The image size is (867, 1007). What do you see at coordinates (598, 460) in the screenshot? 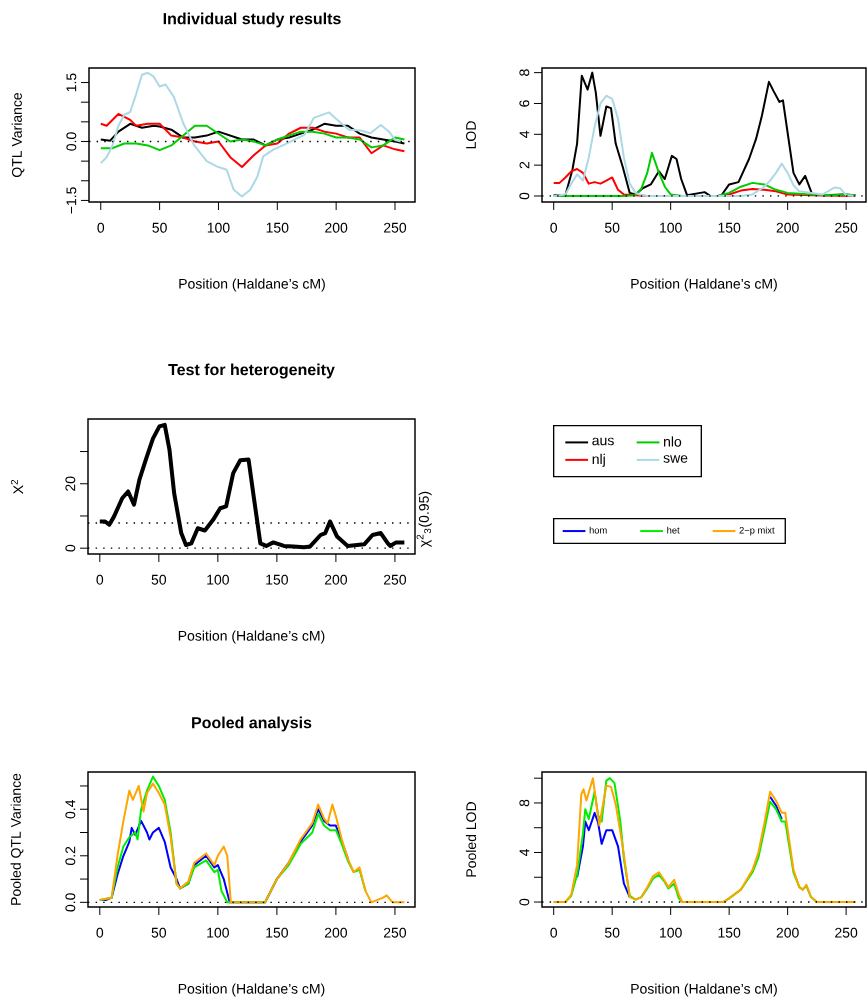
I see `legend-label: nlj` at bounding box center [598, 460].